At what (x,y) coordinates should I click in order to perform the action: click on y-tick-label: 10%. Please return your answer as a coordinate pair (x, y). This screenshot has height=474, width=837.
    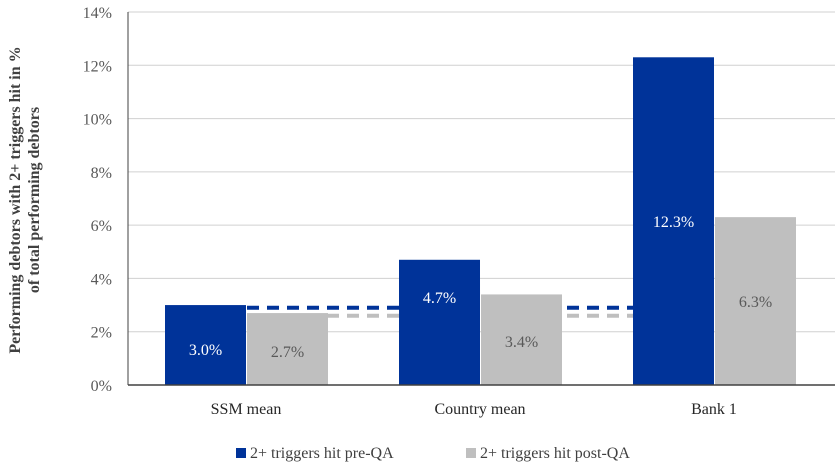
    Looking at the image, I should click on (97, 120).